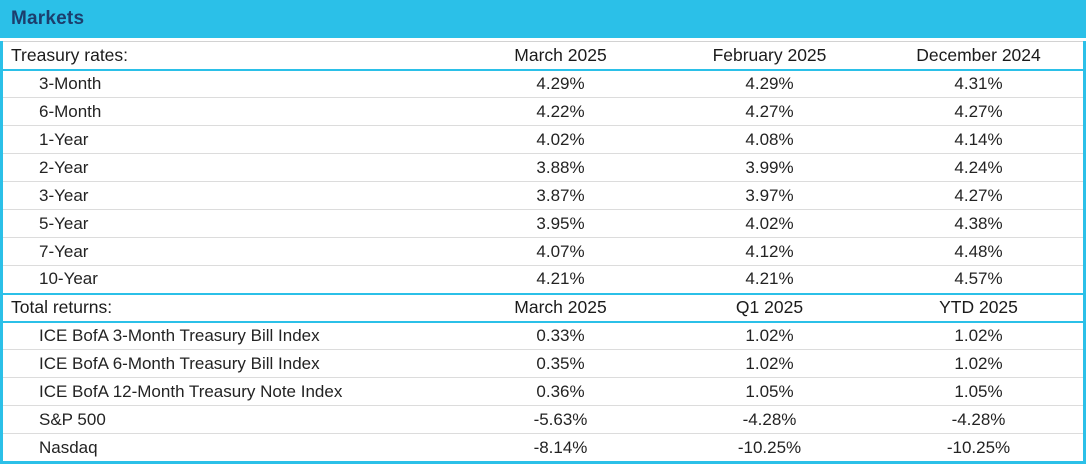  Describe the element at coordinates (229, 223) in the screenshot. I see `row-label: 5-Year` at that location.